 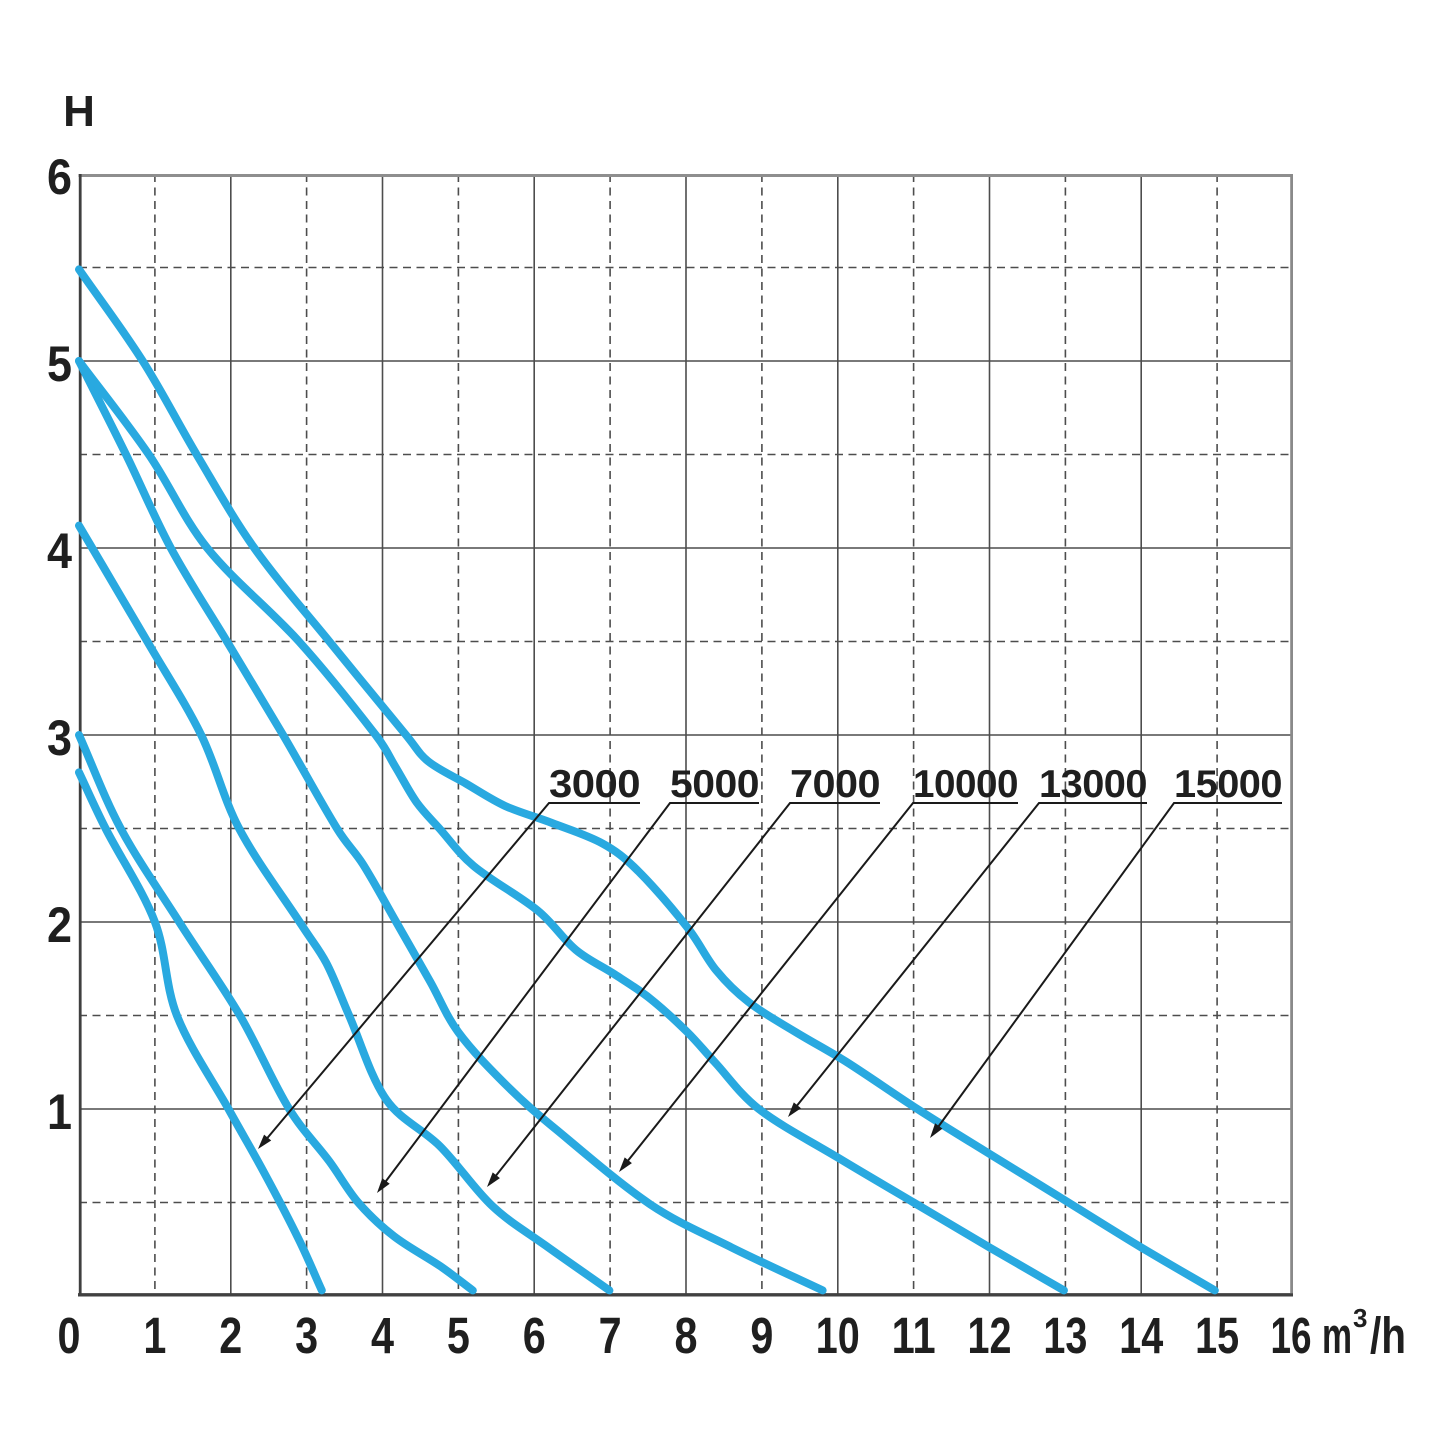 I want to click on svg-text: 12, so click(x=990, y=1335).